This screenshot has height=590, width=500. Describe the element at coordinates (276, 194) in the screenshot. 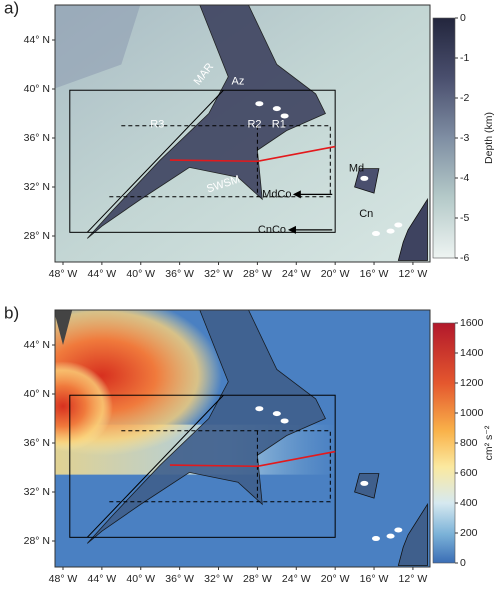

I see `annotation: MdCo` at that location.